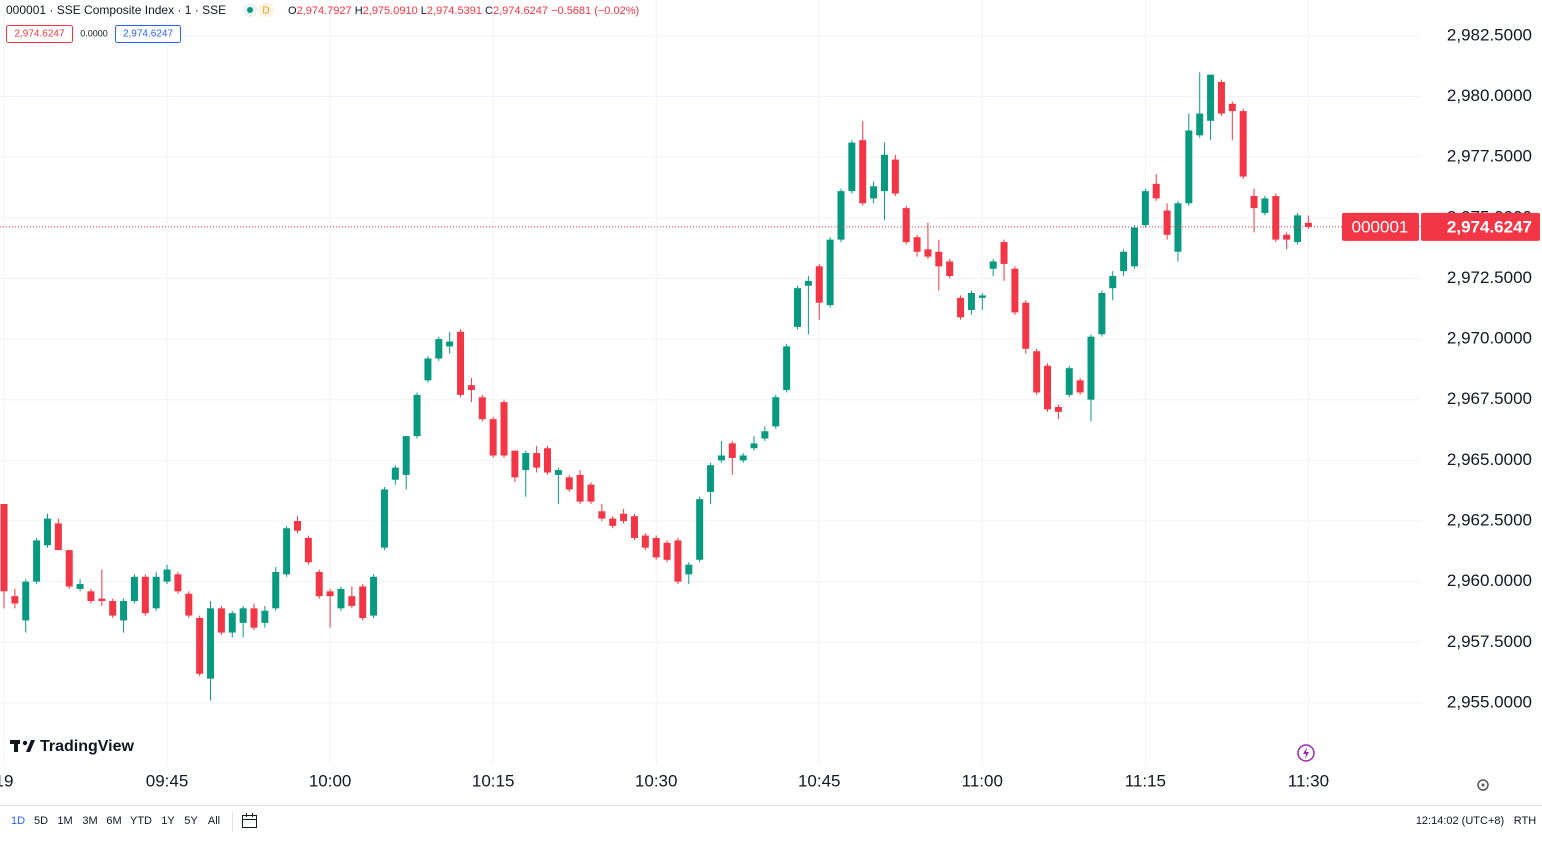 The height and width of the screenshot is (843, 1542). Describe the element at coordinates (214, 821) in the screenshot. I see `range-button: All` at that location.